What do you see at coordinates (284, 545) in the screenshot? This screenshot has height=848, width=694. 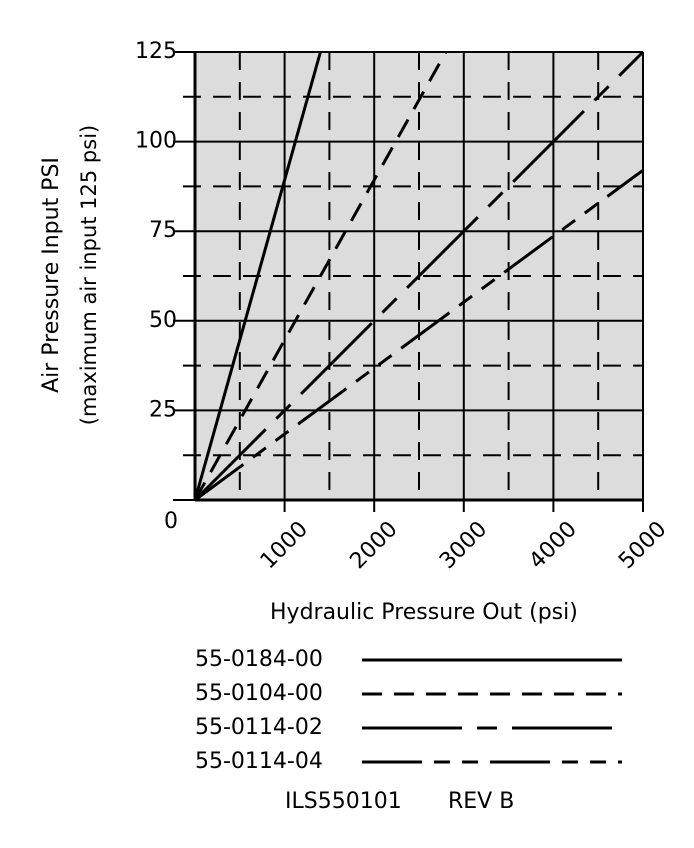 I see `x-tick-label: 1000` at bounding box center [284, 545].